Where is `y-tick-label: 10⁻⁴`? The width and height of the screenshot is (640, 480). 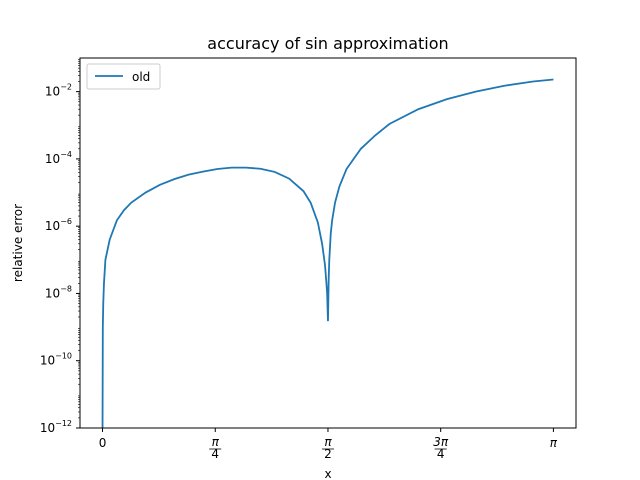
y-tick-label: 10⁻⁴ is located at coordinates (58, 158).